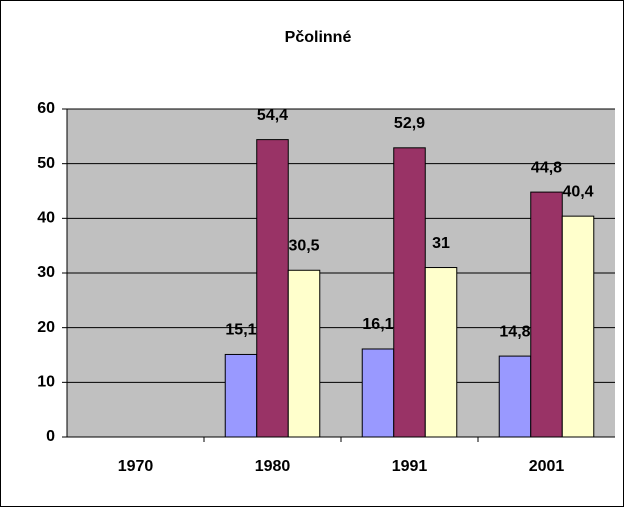 The height and width of the screenshot is (508, 625). Describe the element at coordinates (377, 324) in the screenshot. I see `data-label: 16,1` at that location.